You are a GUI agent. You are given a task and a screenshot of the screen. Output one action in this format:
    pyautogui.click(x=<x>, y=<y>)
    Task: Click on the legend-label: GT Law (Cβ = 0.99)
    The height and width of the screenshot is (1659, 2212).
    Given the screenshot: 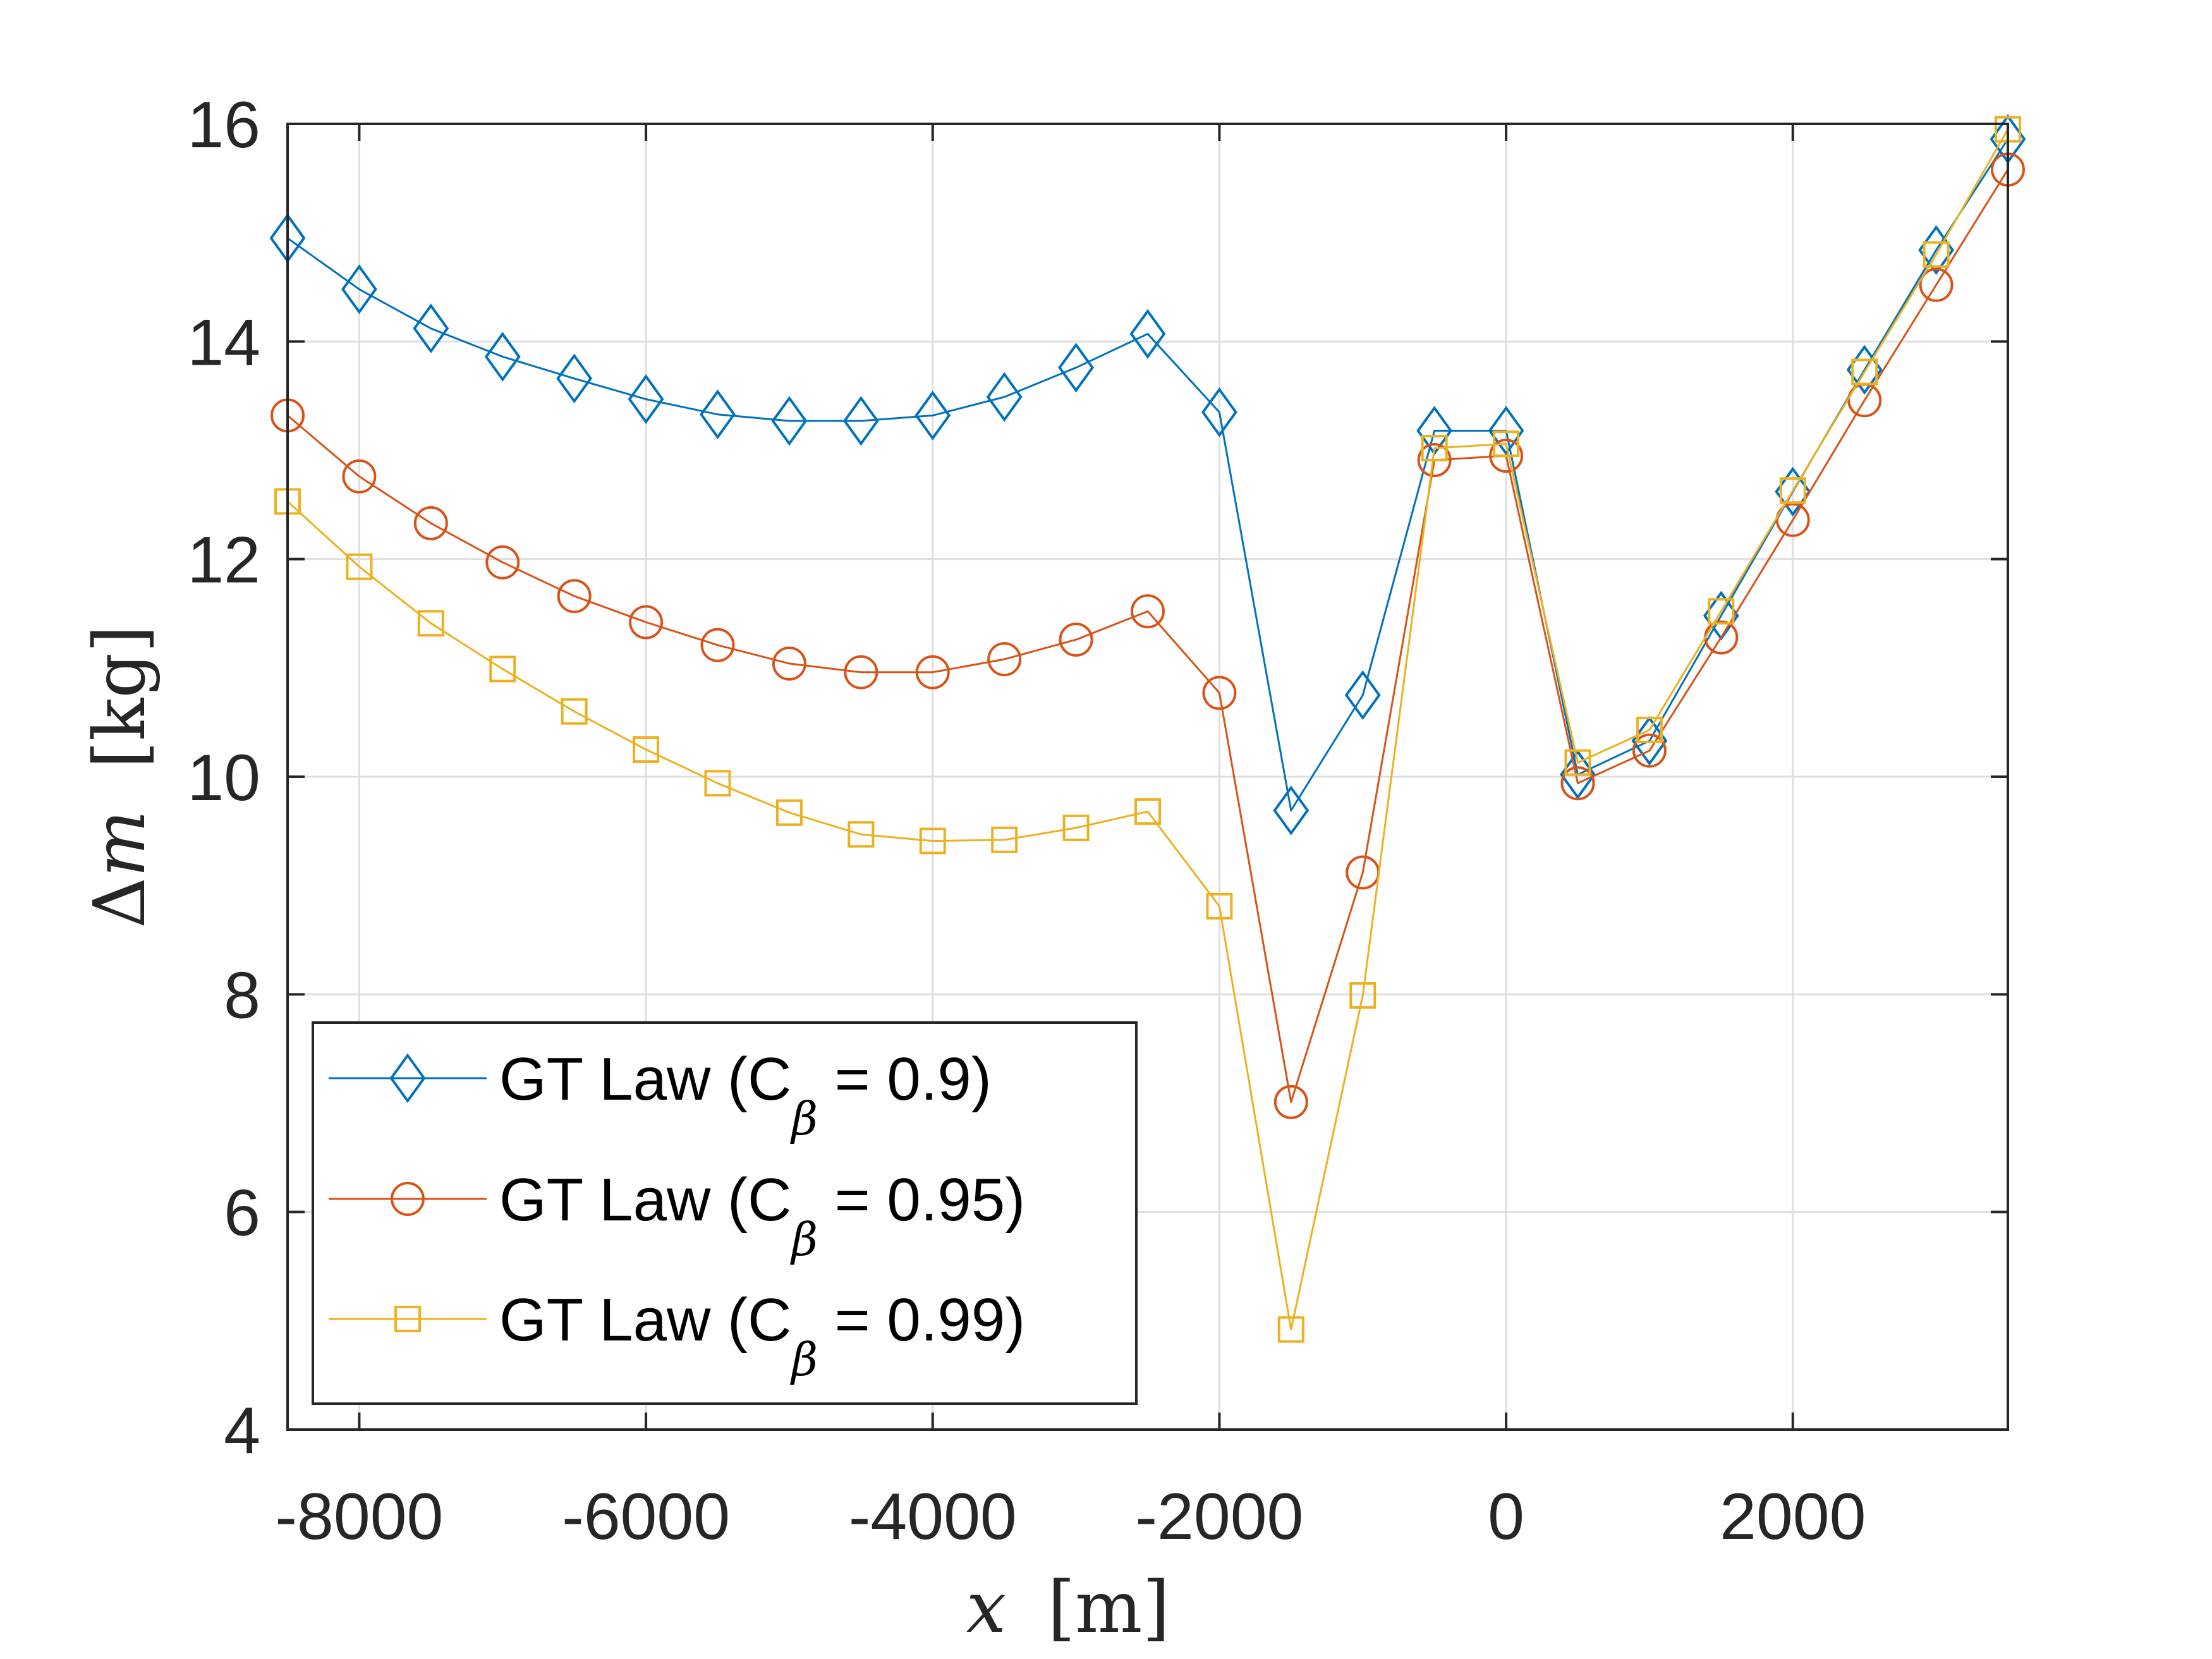 What is the action you would take?
    pyautogui.click(x=762, y=1336)
    